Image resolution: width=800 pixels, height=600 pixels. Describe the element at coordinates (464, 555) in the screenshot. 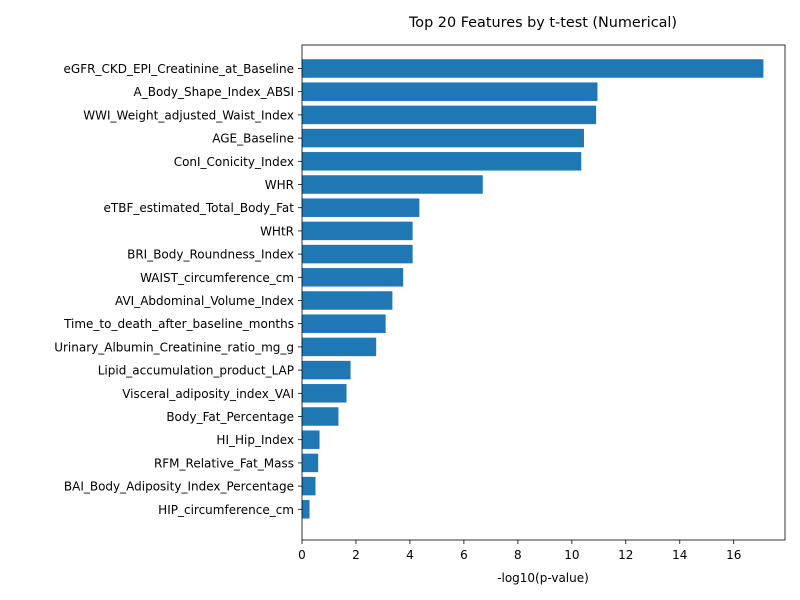

I see `x-tick-label: 6` at that location.